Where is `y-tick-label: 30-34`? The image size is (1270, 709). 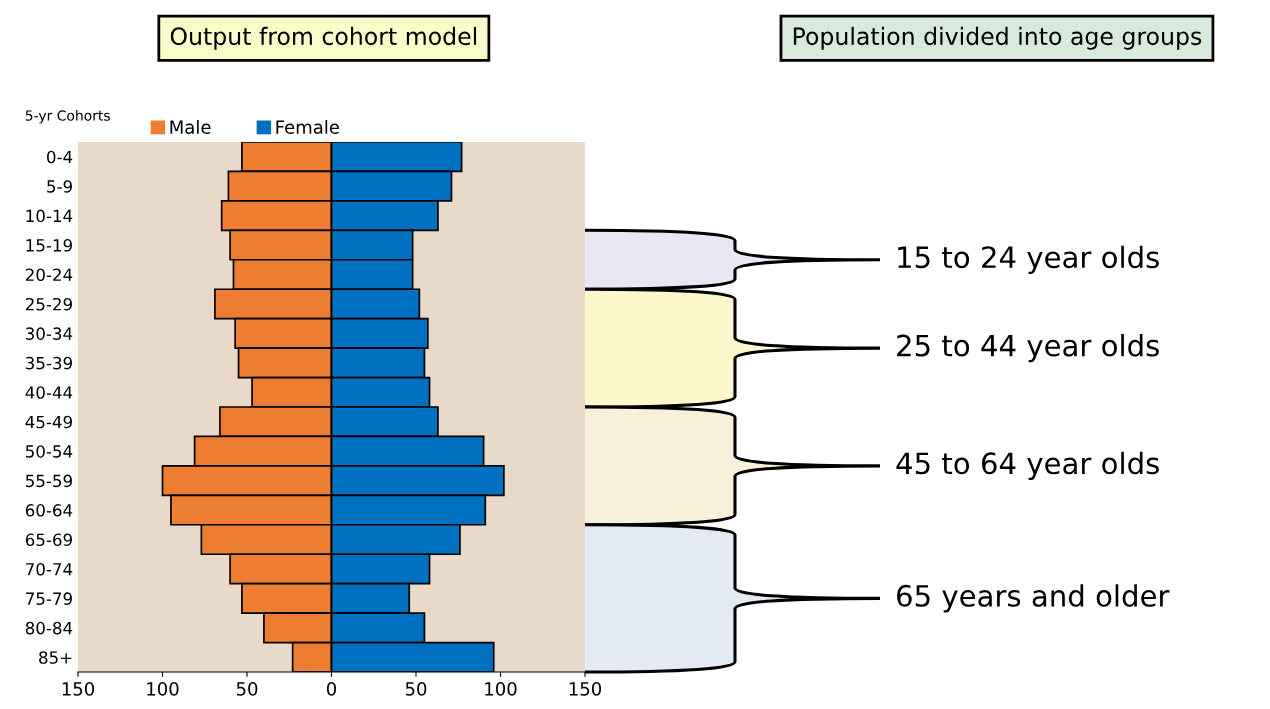
y-tick-label: 30-34 is located at coordinates (49, 333).